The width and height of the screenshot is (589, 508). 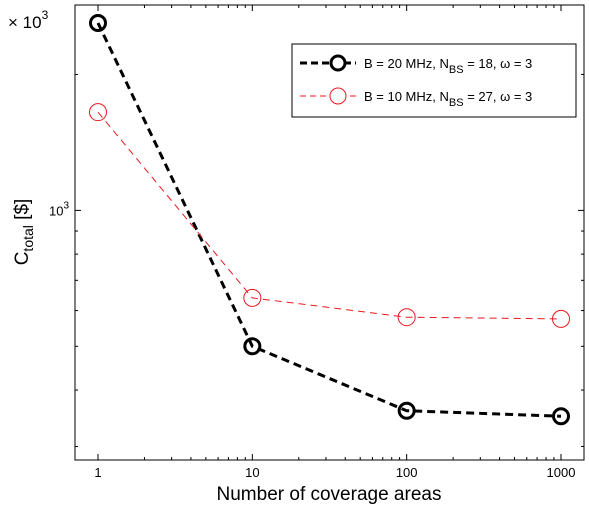 I want to click on y-axis-label: Ctotal [$], so click(x=24, y=232).